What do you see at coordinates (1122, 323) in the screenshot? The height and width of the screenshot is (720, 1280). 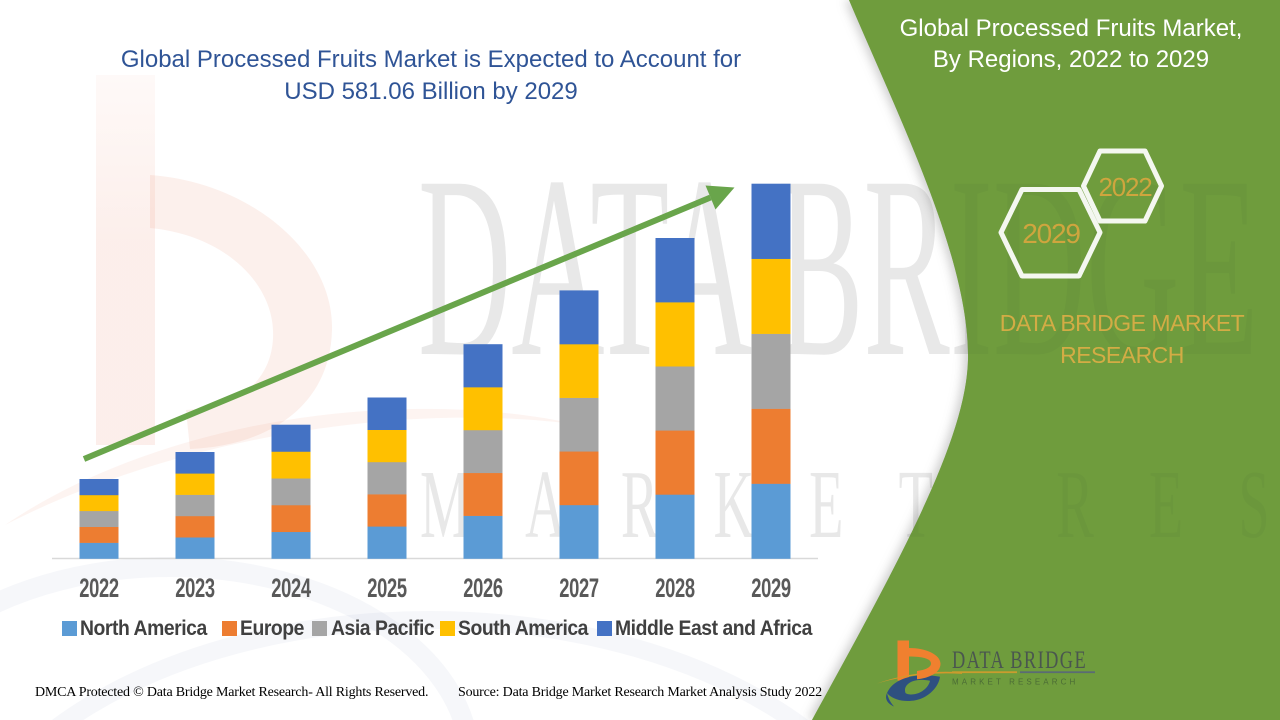 I see `svg-text: DATA BRIDGE MARKET` at bounding box center [1122, 323].